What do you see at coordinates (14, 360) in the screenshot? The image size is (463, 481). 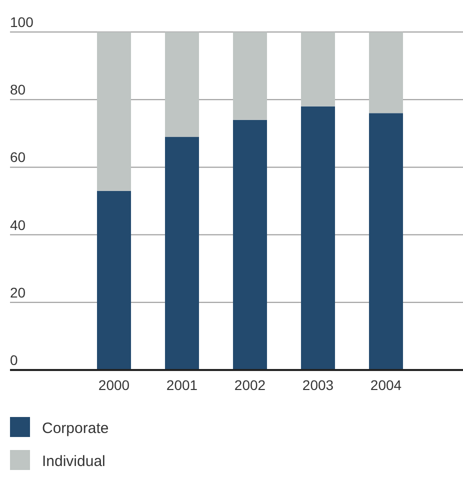 I see `y-tick-label: 0` at bounding box center [14, 360].